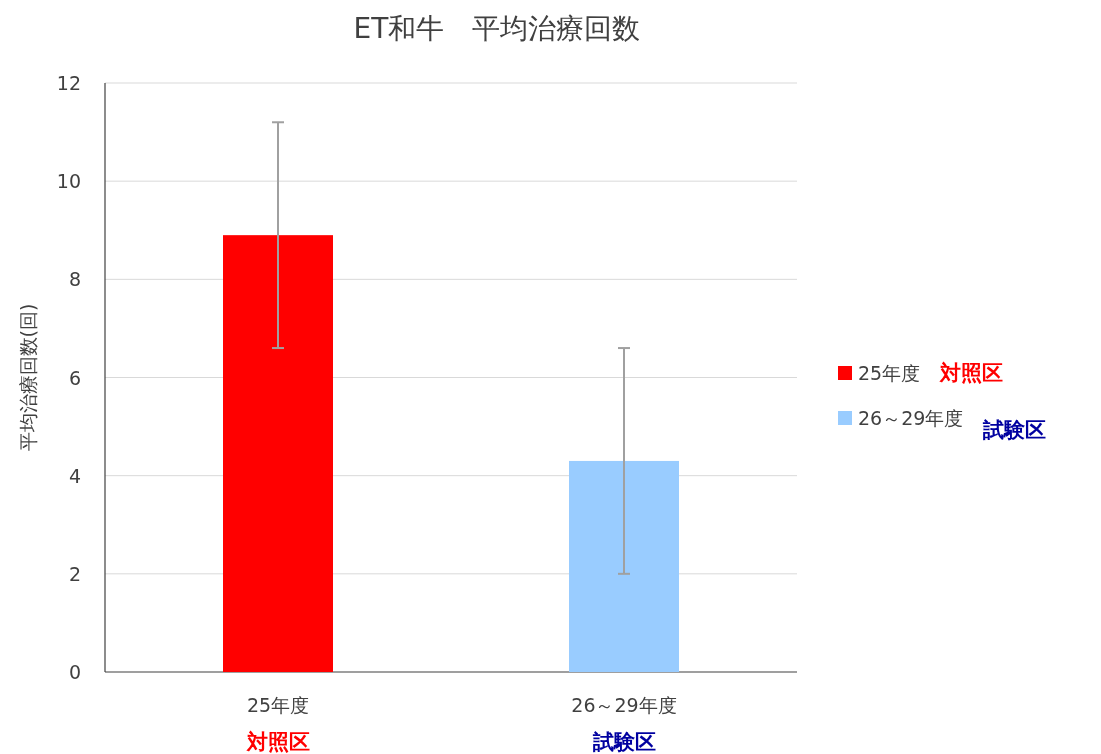 This screenshot has height=754, width=1101. Describe the element at coordinates (74, 672) in the screenshot. I see `y-tick-label: 0` at that location.